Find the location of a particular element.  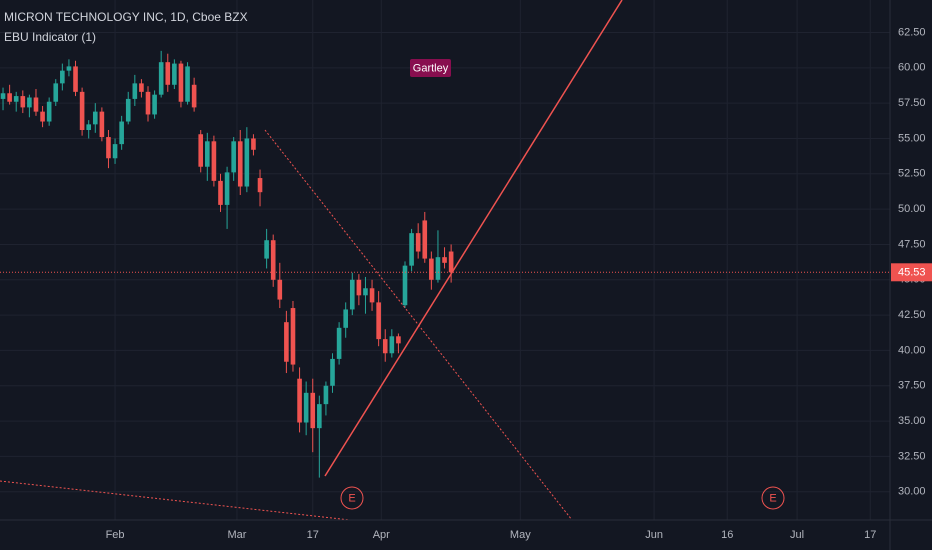

annotation-box is located at coordinates (430, 68).